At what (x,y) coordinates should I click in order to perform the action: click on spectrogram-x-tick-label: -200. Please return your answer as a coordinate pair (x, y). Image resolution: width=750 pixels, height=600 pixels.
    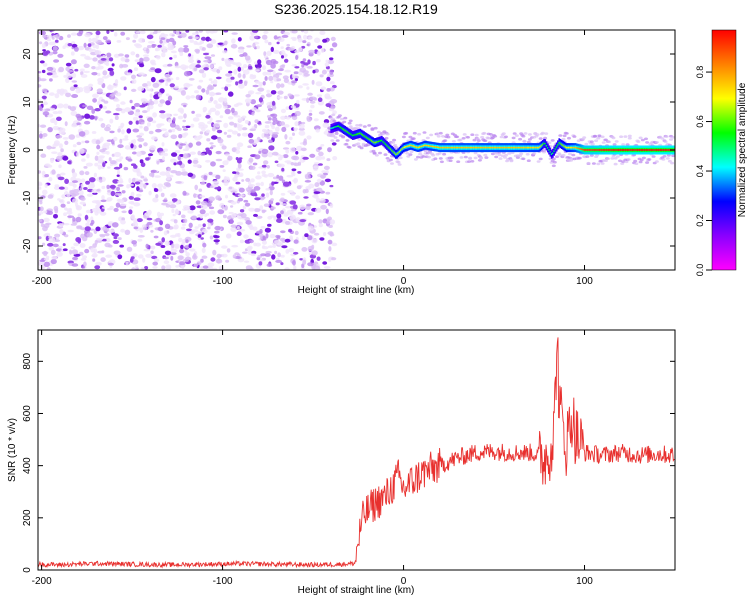
    Looking at the image, I should click on (42, 281).